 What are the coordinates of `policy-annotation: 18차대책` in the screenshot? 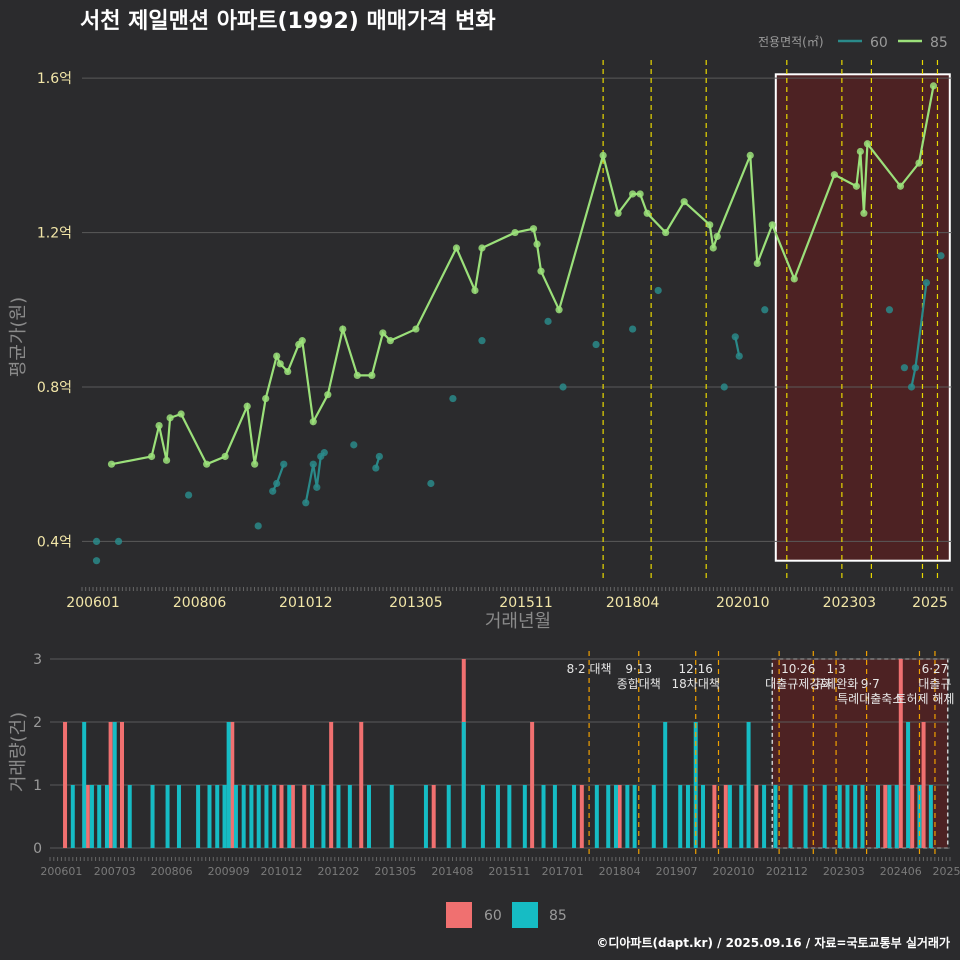 It's located at (696, 683).